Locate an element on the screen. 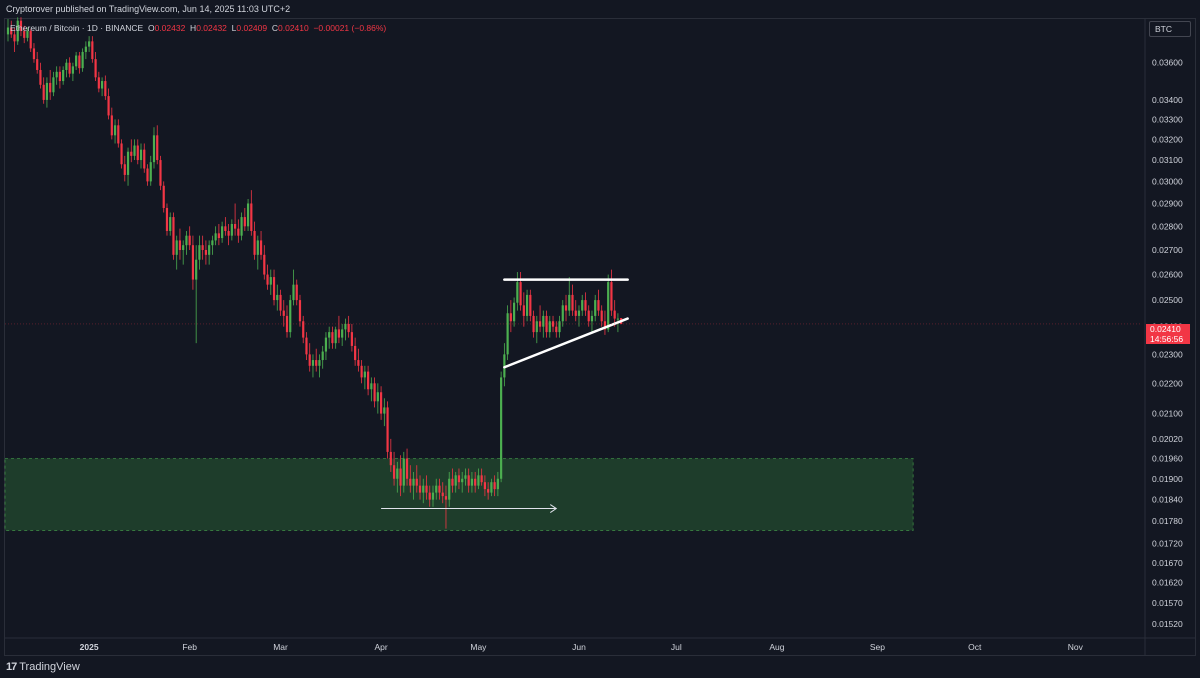  y-tick-label: 0.03000 is located at coordinates (1167, 181).